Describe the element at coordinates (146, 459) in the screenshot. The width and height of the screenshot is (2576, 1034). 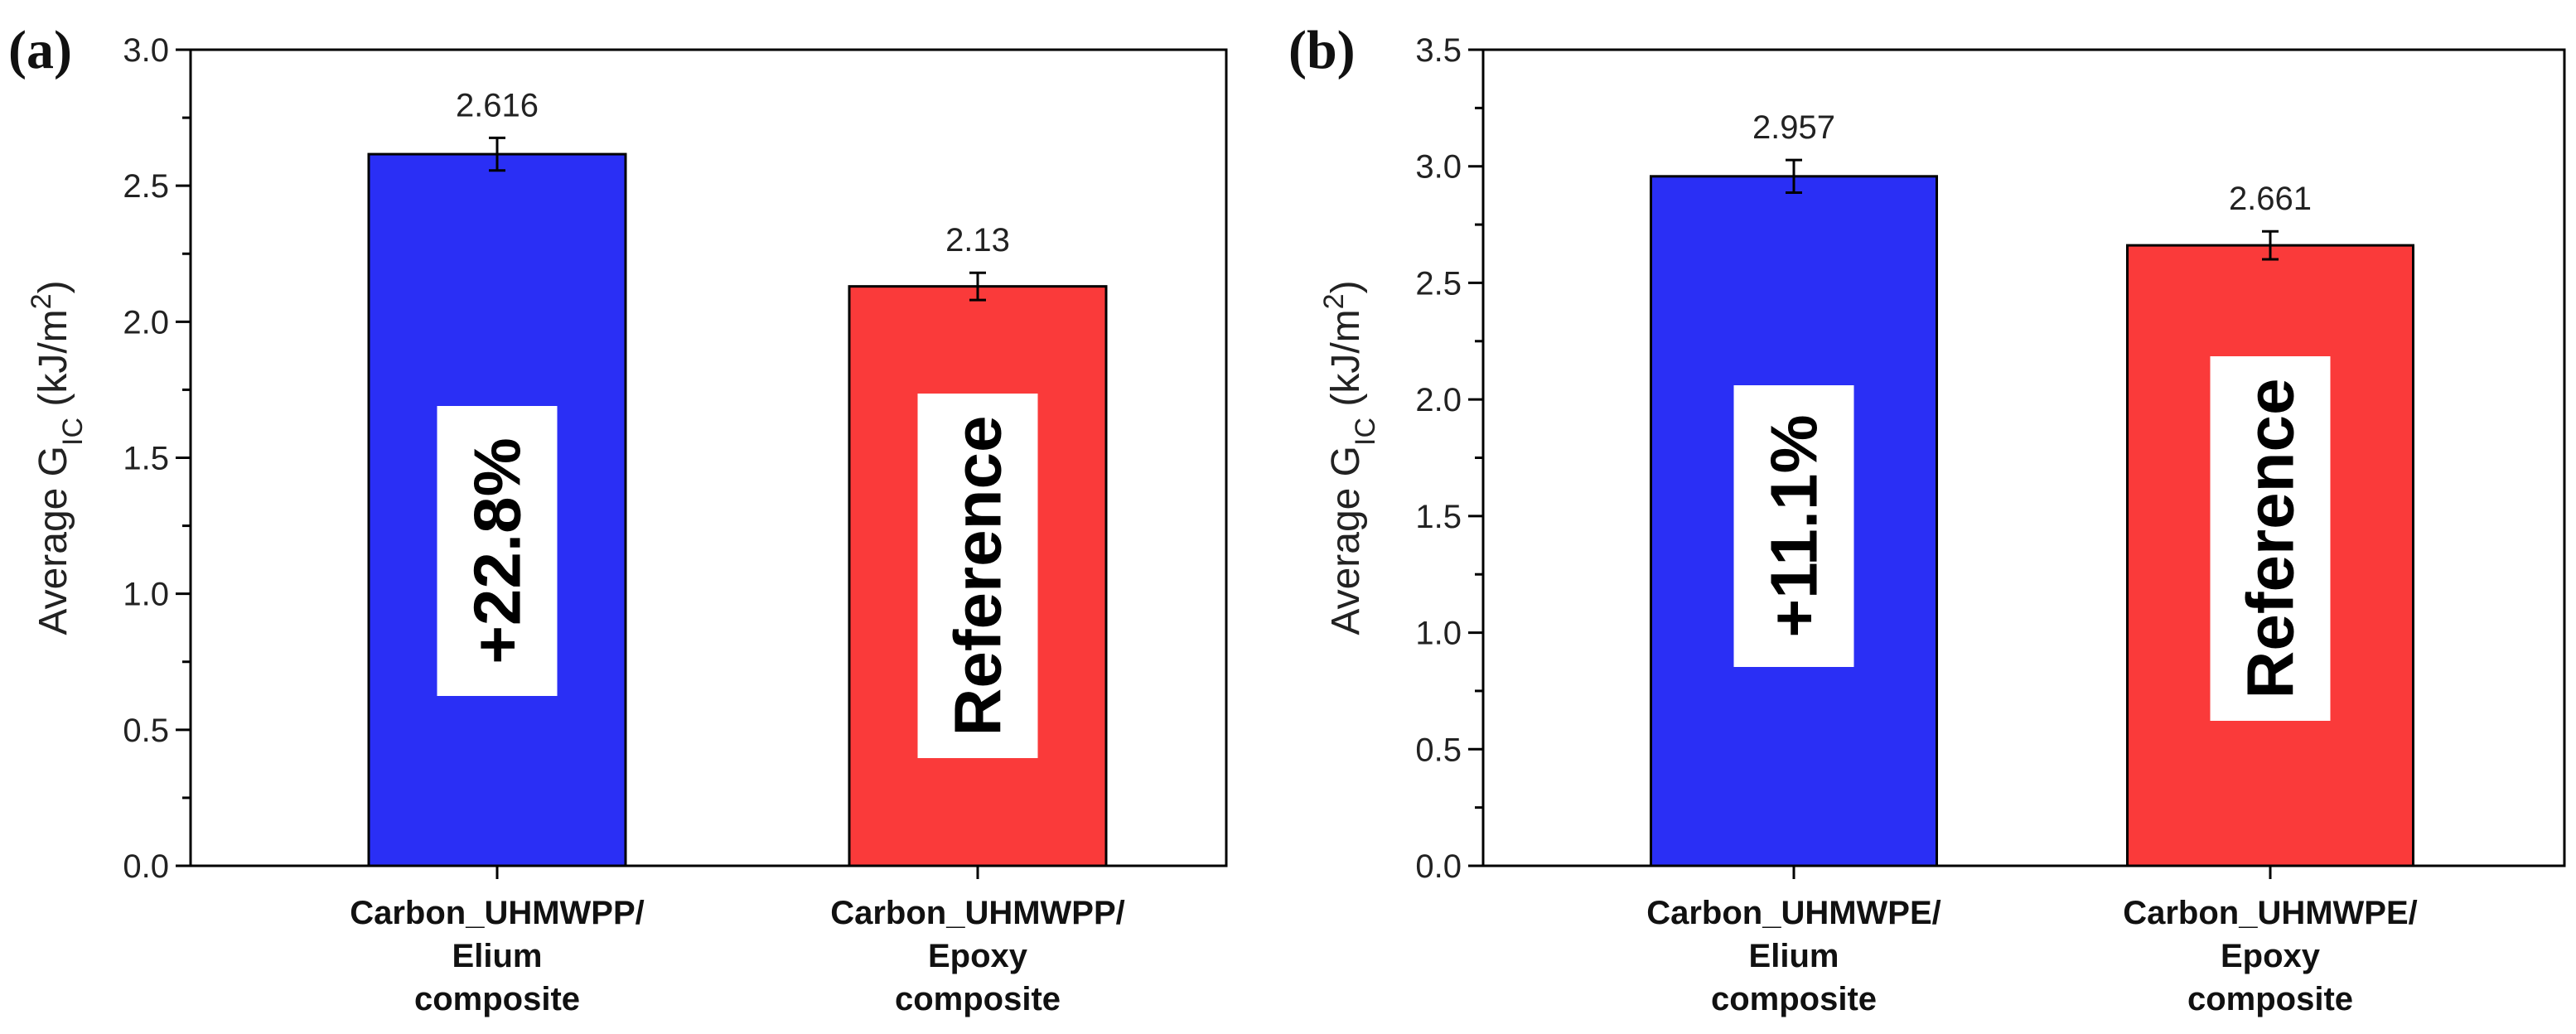
I see `chart0-y-tick-label: 1.5` at that location.